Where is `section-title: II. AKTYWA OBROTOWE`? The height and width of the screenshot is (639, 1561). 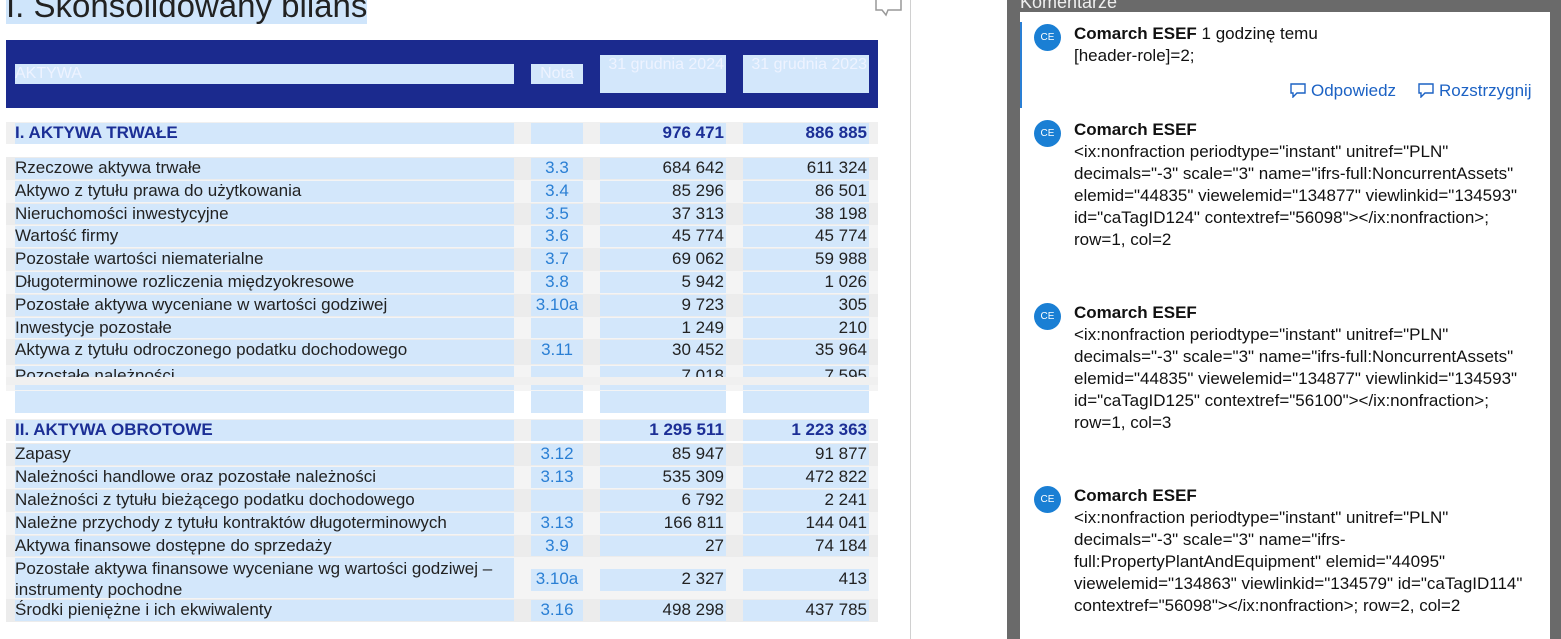
section-title: II. AKTYWA OBROTOWE is located at coordinates (264, 431).